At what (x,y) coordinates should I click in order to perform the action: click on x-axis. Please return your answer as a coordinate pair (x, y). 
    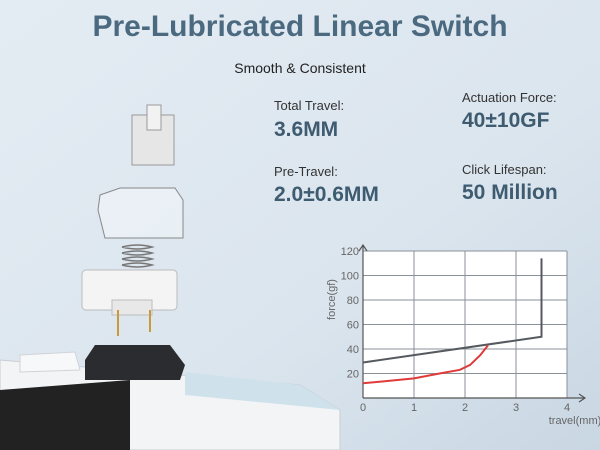
    Looking at the image, I should click on (475, 398).